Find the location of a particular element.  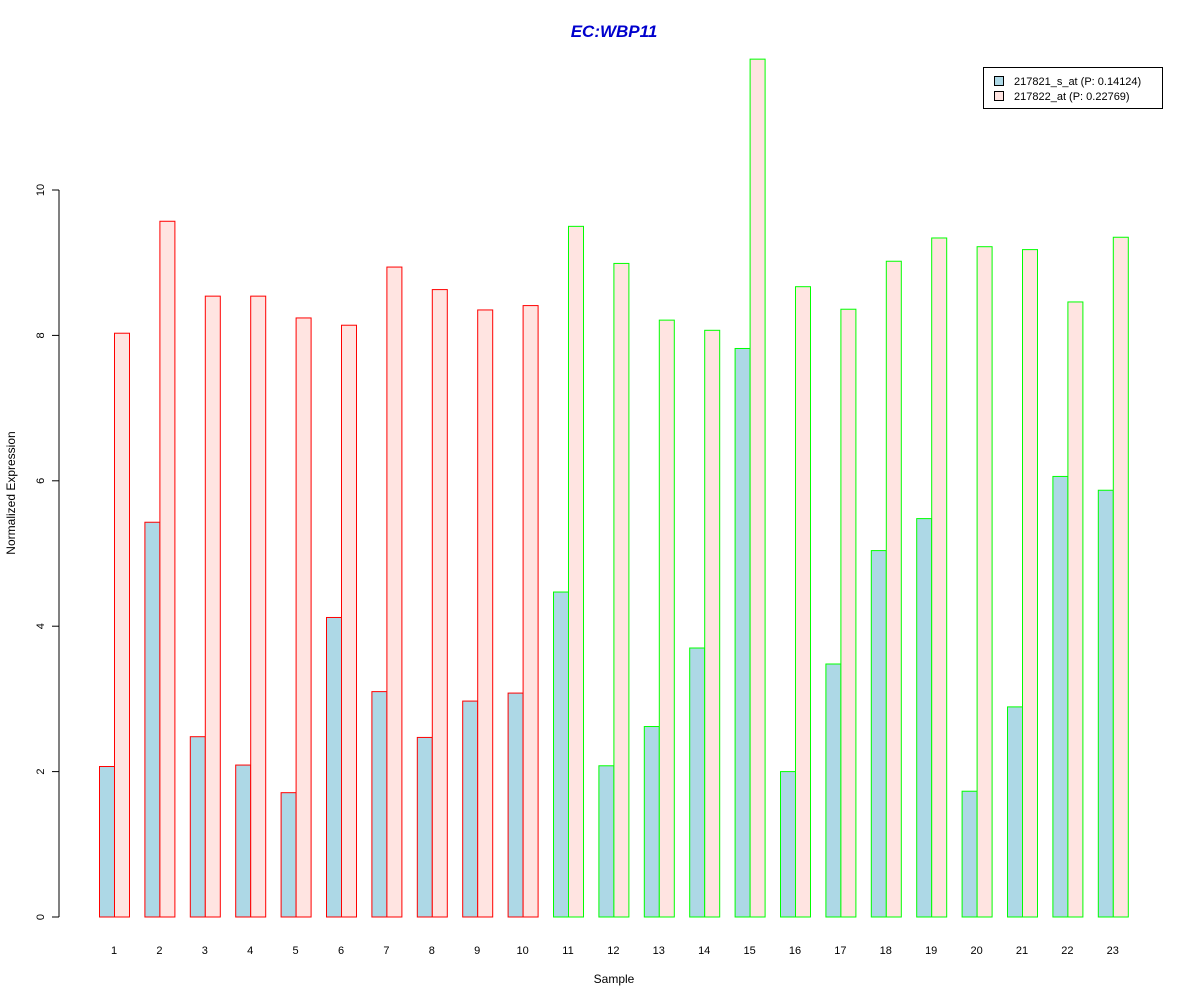

x-tick-label: 20 is located at coordinates (976, 951).